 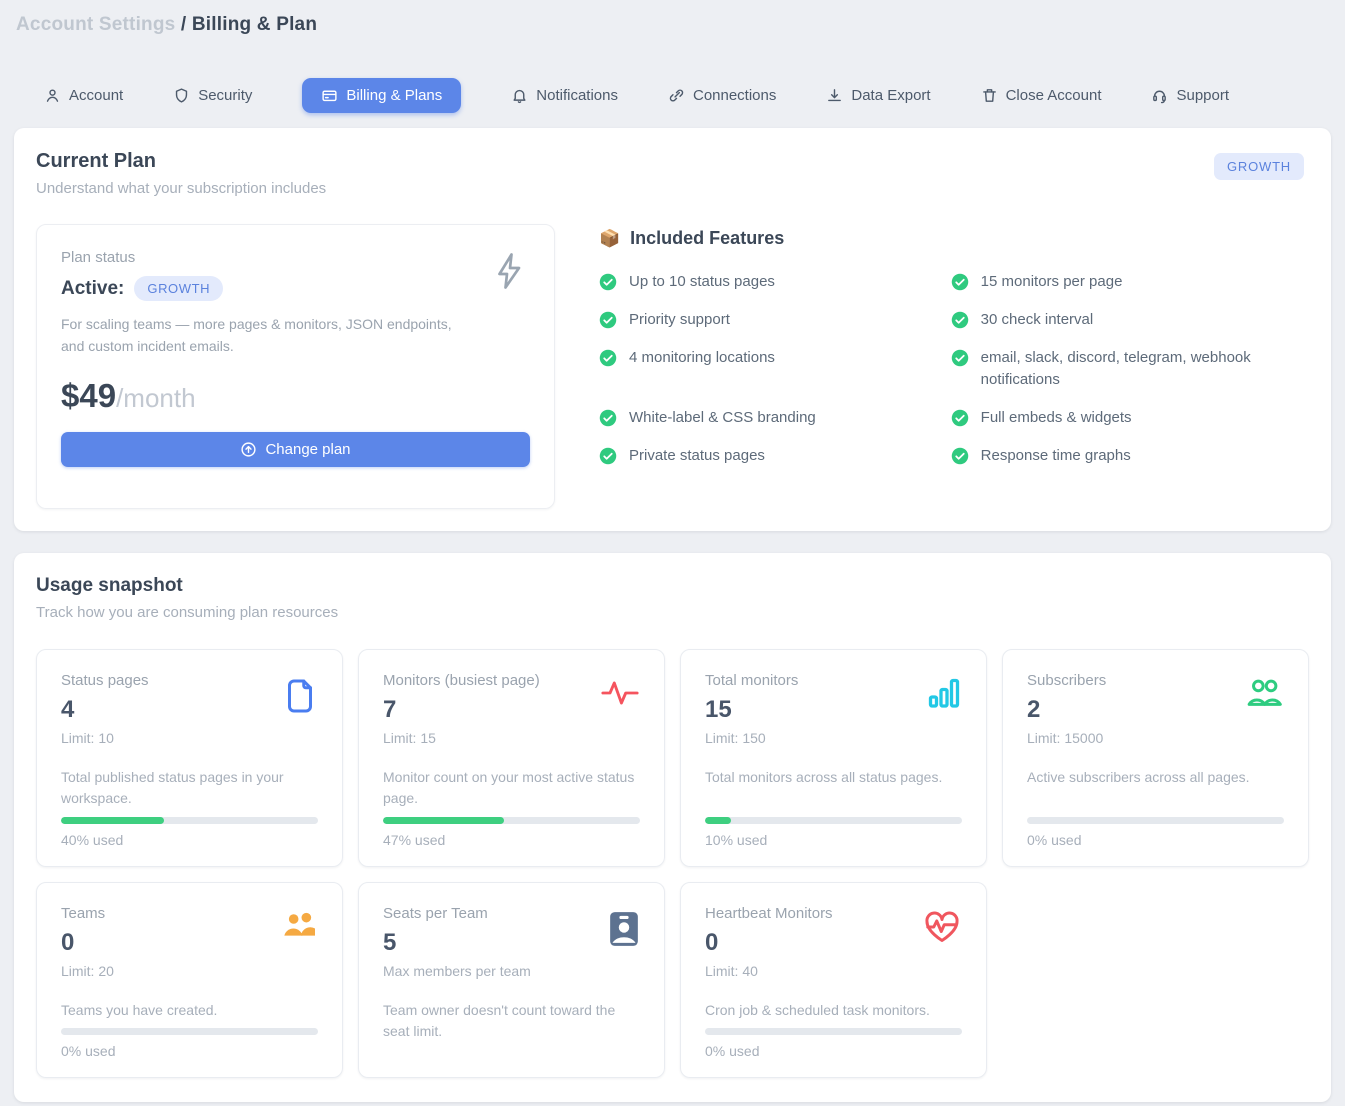 I want to click on feature-item: Priority support, so click(x=766, y=320).